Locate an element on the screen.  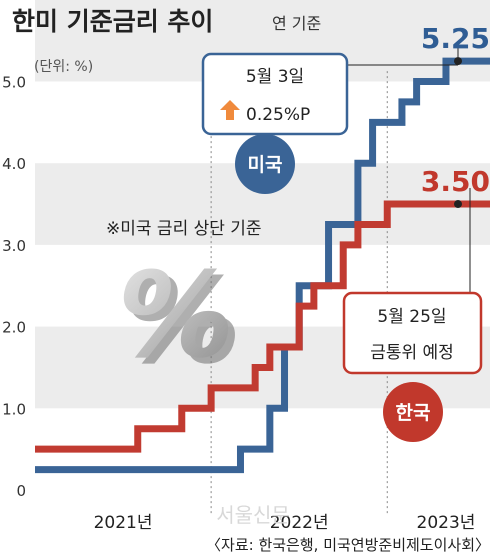
watermark: 서울신문 is located at coordinates (253, 515).